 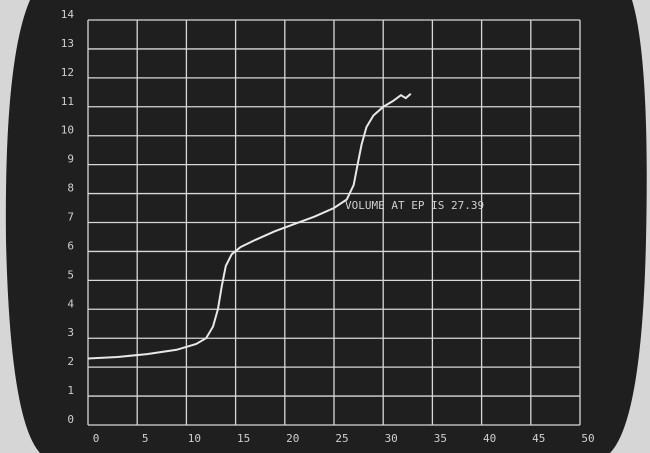 What do you see at coordinates (391, 438) in the screenshot?
I see `x-tick-label: 30` at bounding box center [391, 438].